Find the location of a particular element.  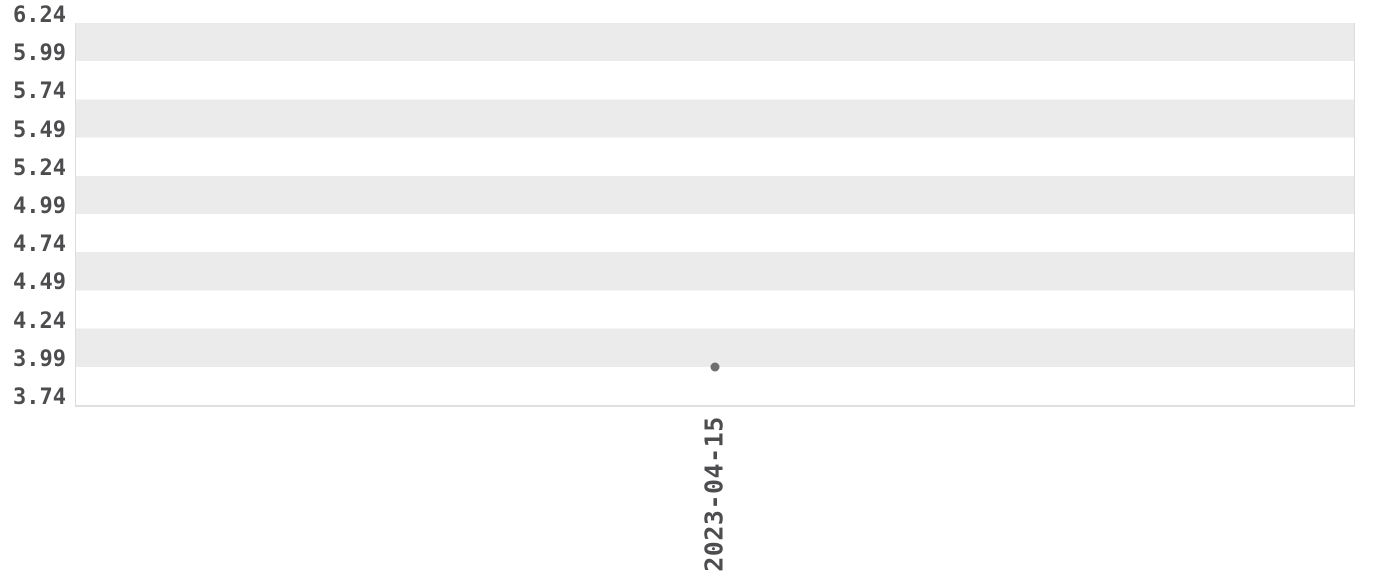

y-tick-label: 5.99 is located at coordinates (39, 54).